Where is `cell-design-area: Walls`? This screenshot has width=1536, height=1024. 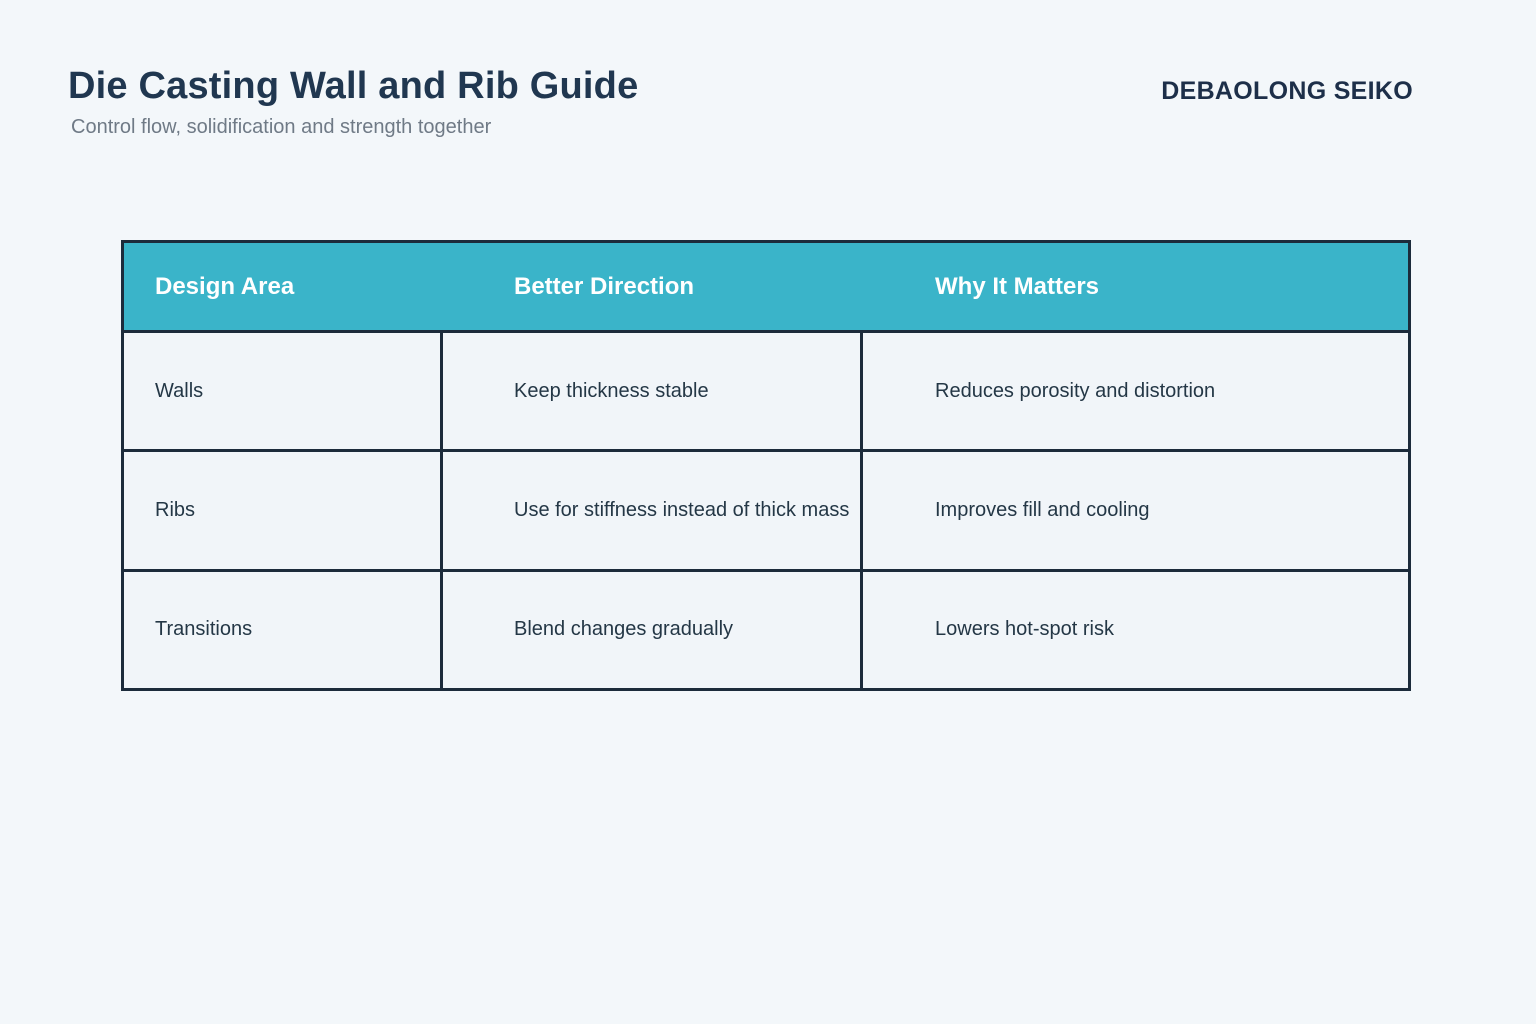
cell-design-area: Walls is located at coordinates (179, 390).